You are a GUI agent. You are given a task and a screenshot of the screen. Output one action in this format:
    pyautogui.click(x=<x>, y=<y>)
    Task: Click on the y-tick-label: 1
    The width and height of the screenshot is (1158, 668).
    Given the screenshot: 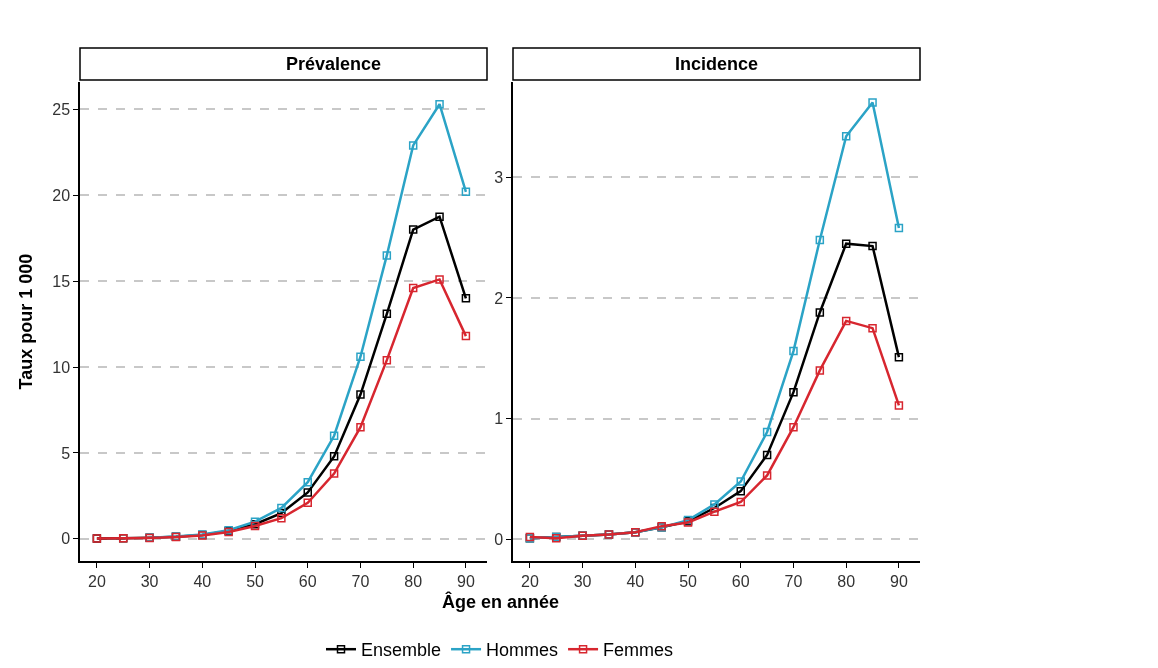 What is the action you would take?
    pyautogui.click(x=499, y=419)
    